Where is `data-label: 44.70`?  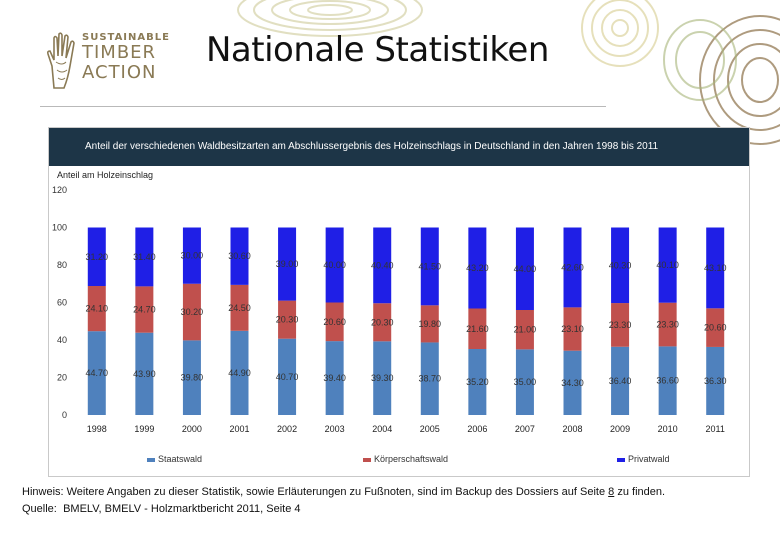
data-label: 44.70 is located at coordinates (97, 373).